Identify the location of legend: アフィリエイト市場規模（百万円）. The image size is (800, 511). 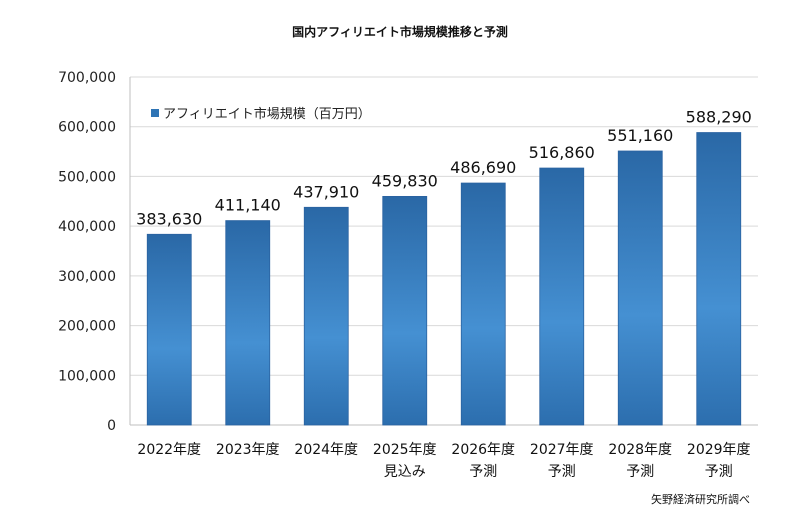
(261, 114).